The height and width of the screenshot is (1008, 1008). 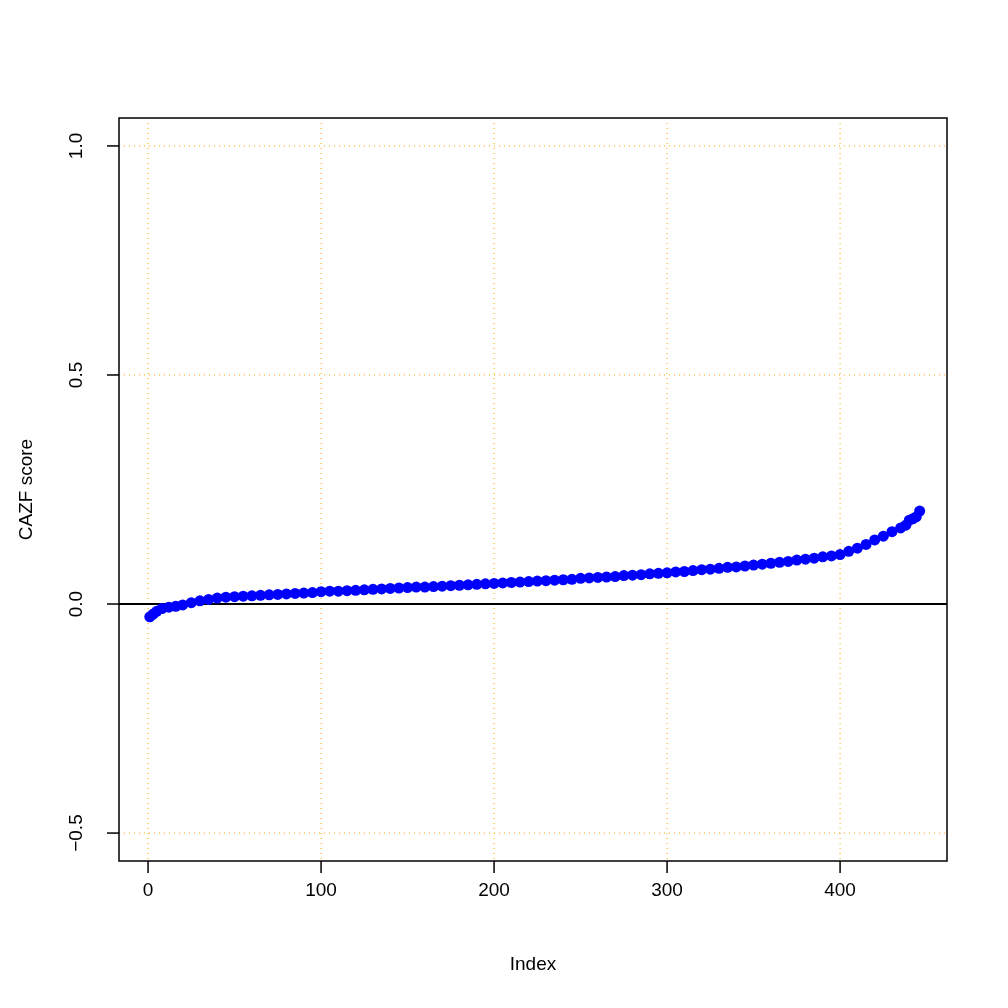 I want to click on x-tick-label: 0, so click(x=148, y=889).